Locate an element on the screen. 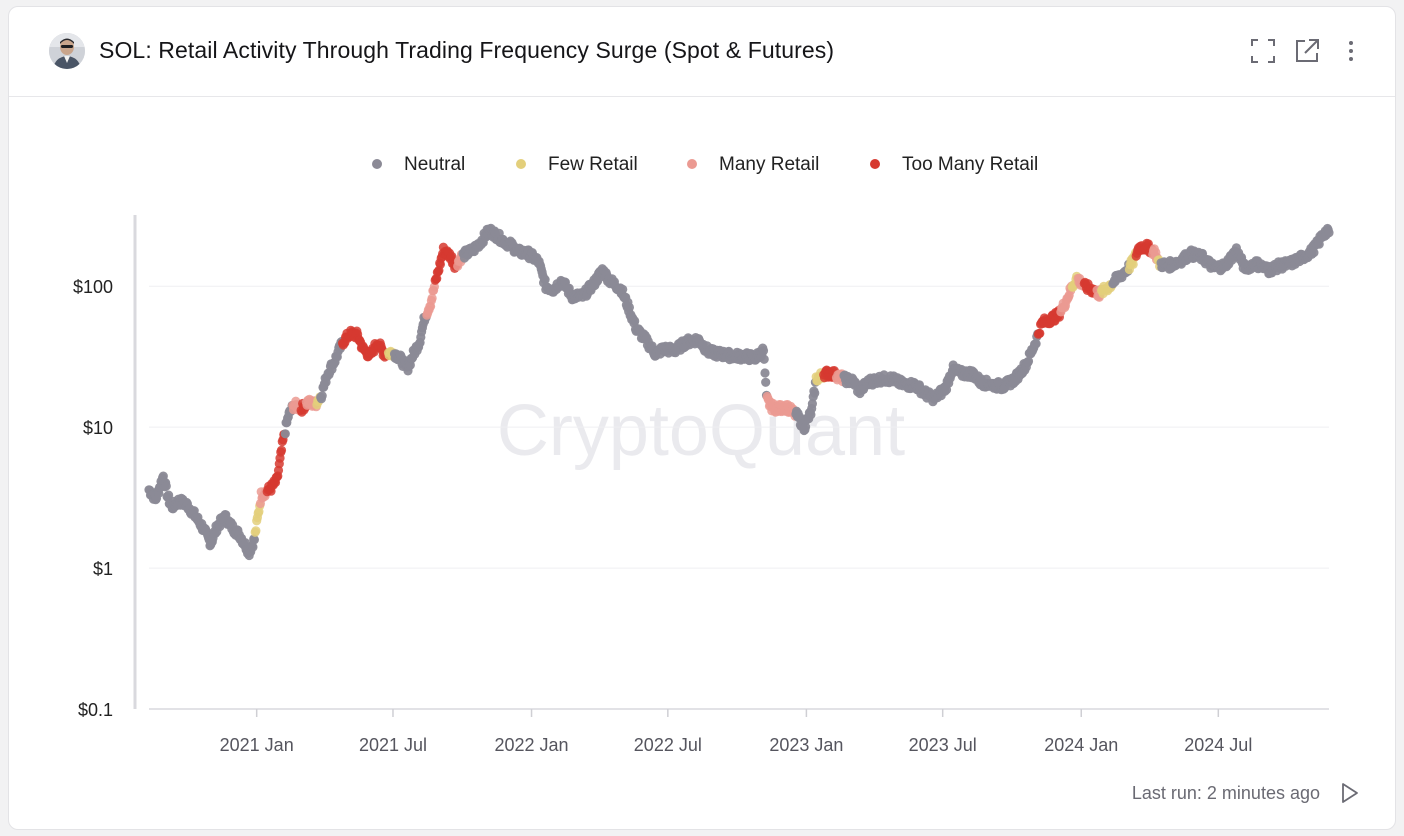 The height and width of the screenshot is (836, 1404). avatar is located at coordinates (67, 51).